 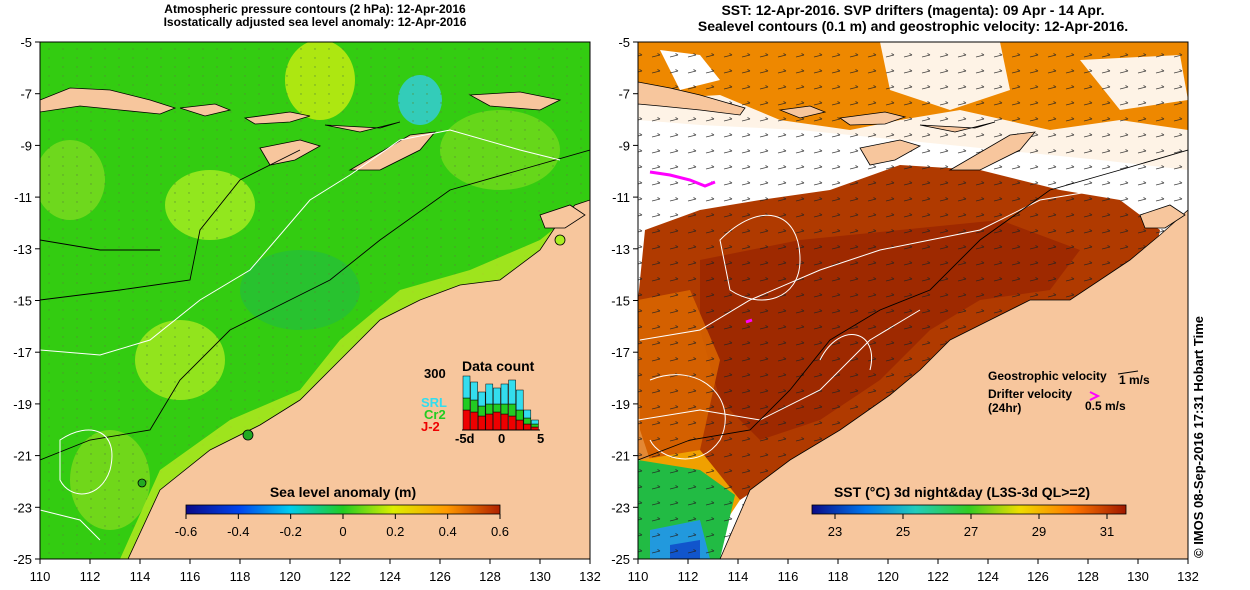 I want to click on sla-map-y-tick-label: -15, so click(x=22, y=301).